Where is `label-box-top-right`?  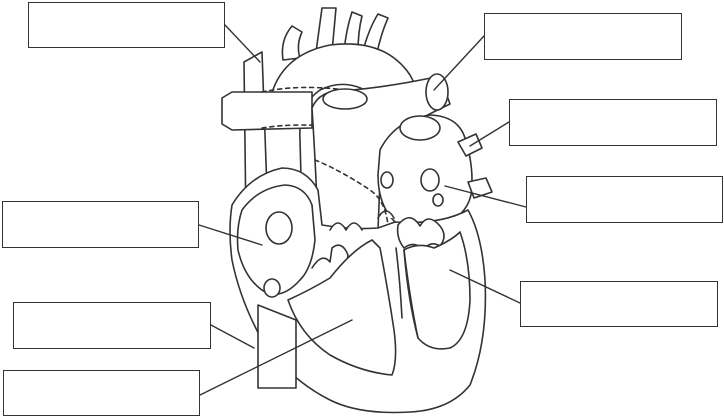
label-box-top-right is located at coordinates (583, 36).